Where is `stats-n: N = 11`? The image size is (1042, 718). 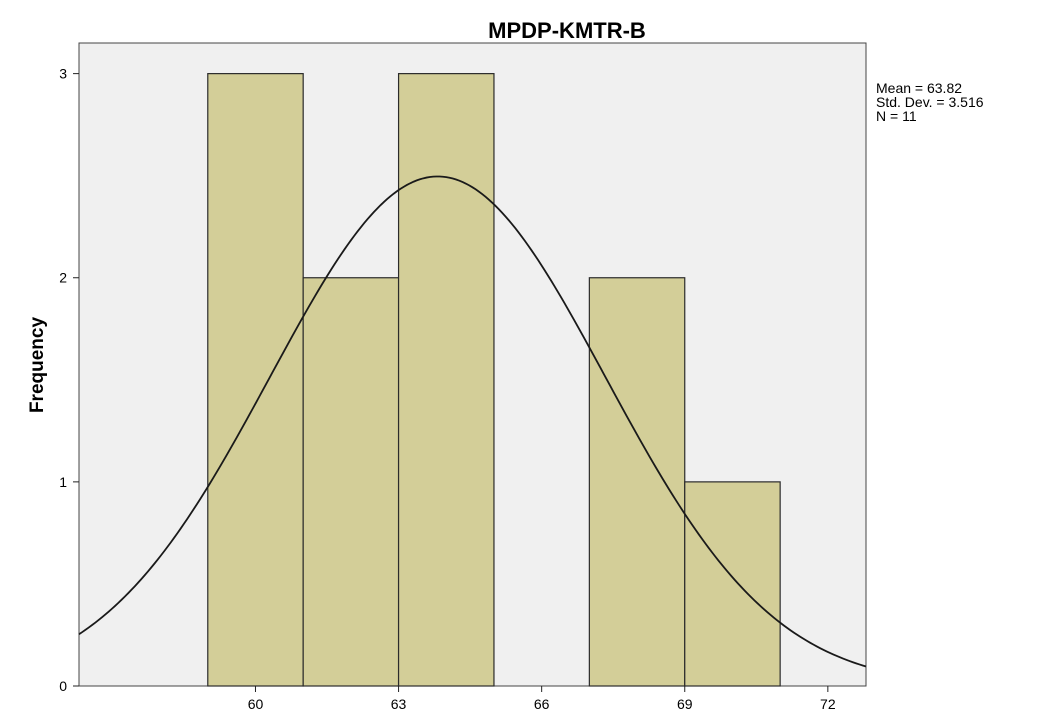 stats-n: N = 11 is located at coordinates (896, 116).